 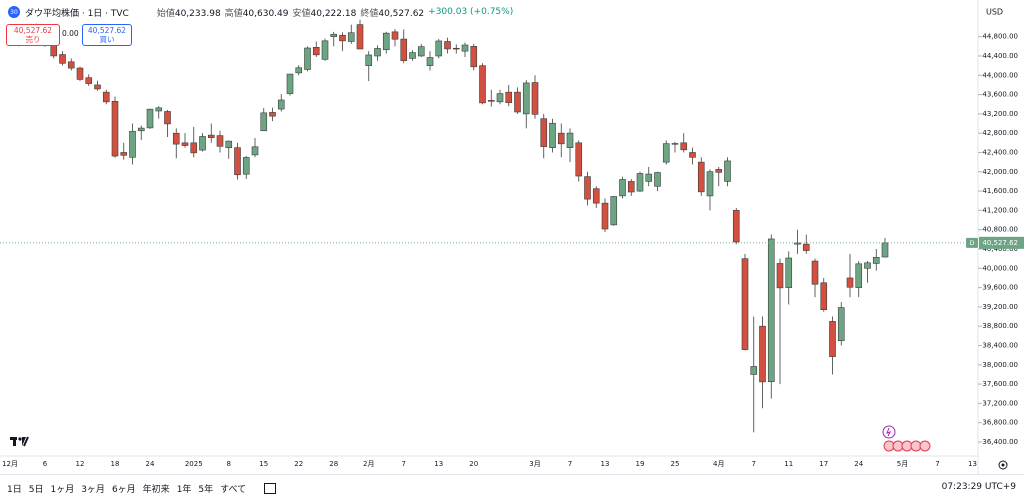 I want to click on clock: 07:23:29 UTC+9, so click(x=978, y=487).